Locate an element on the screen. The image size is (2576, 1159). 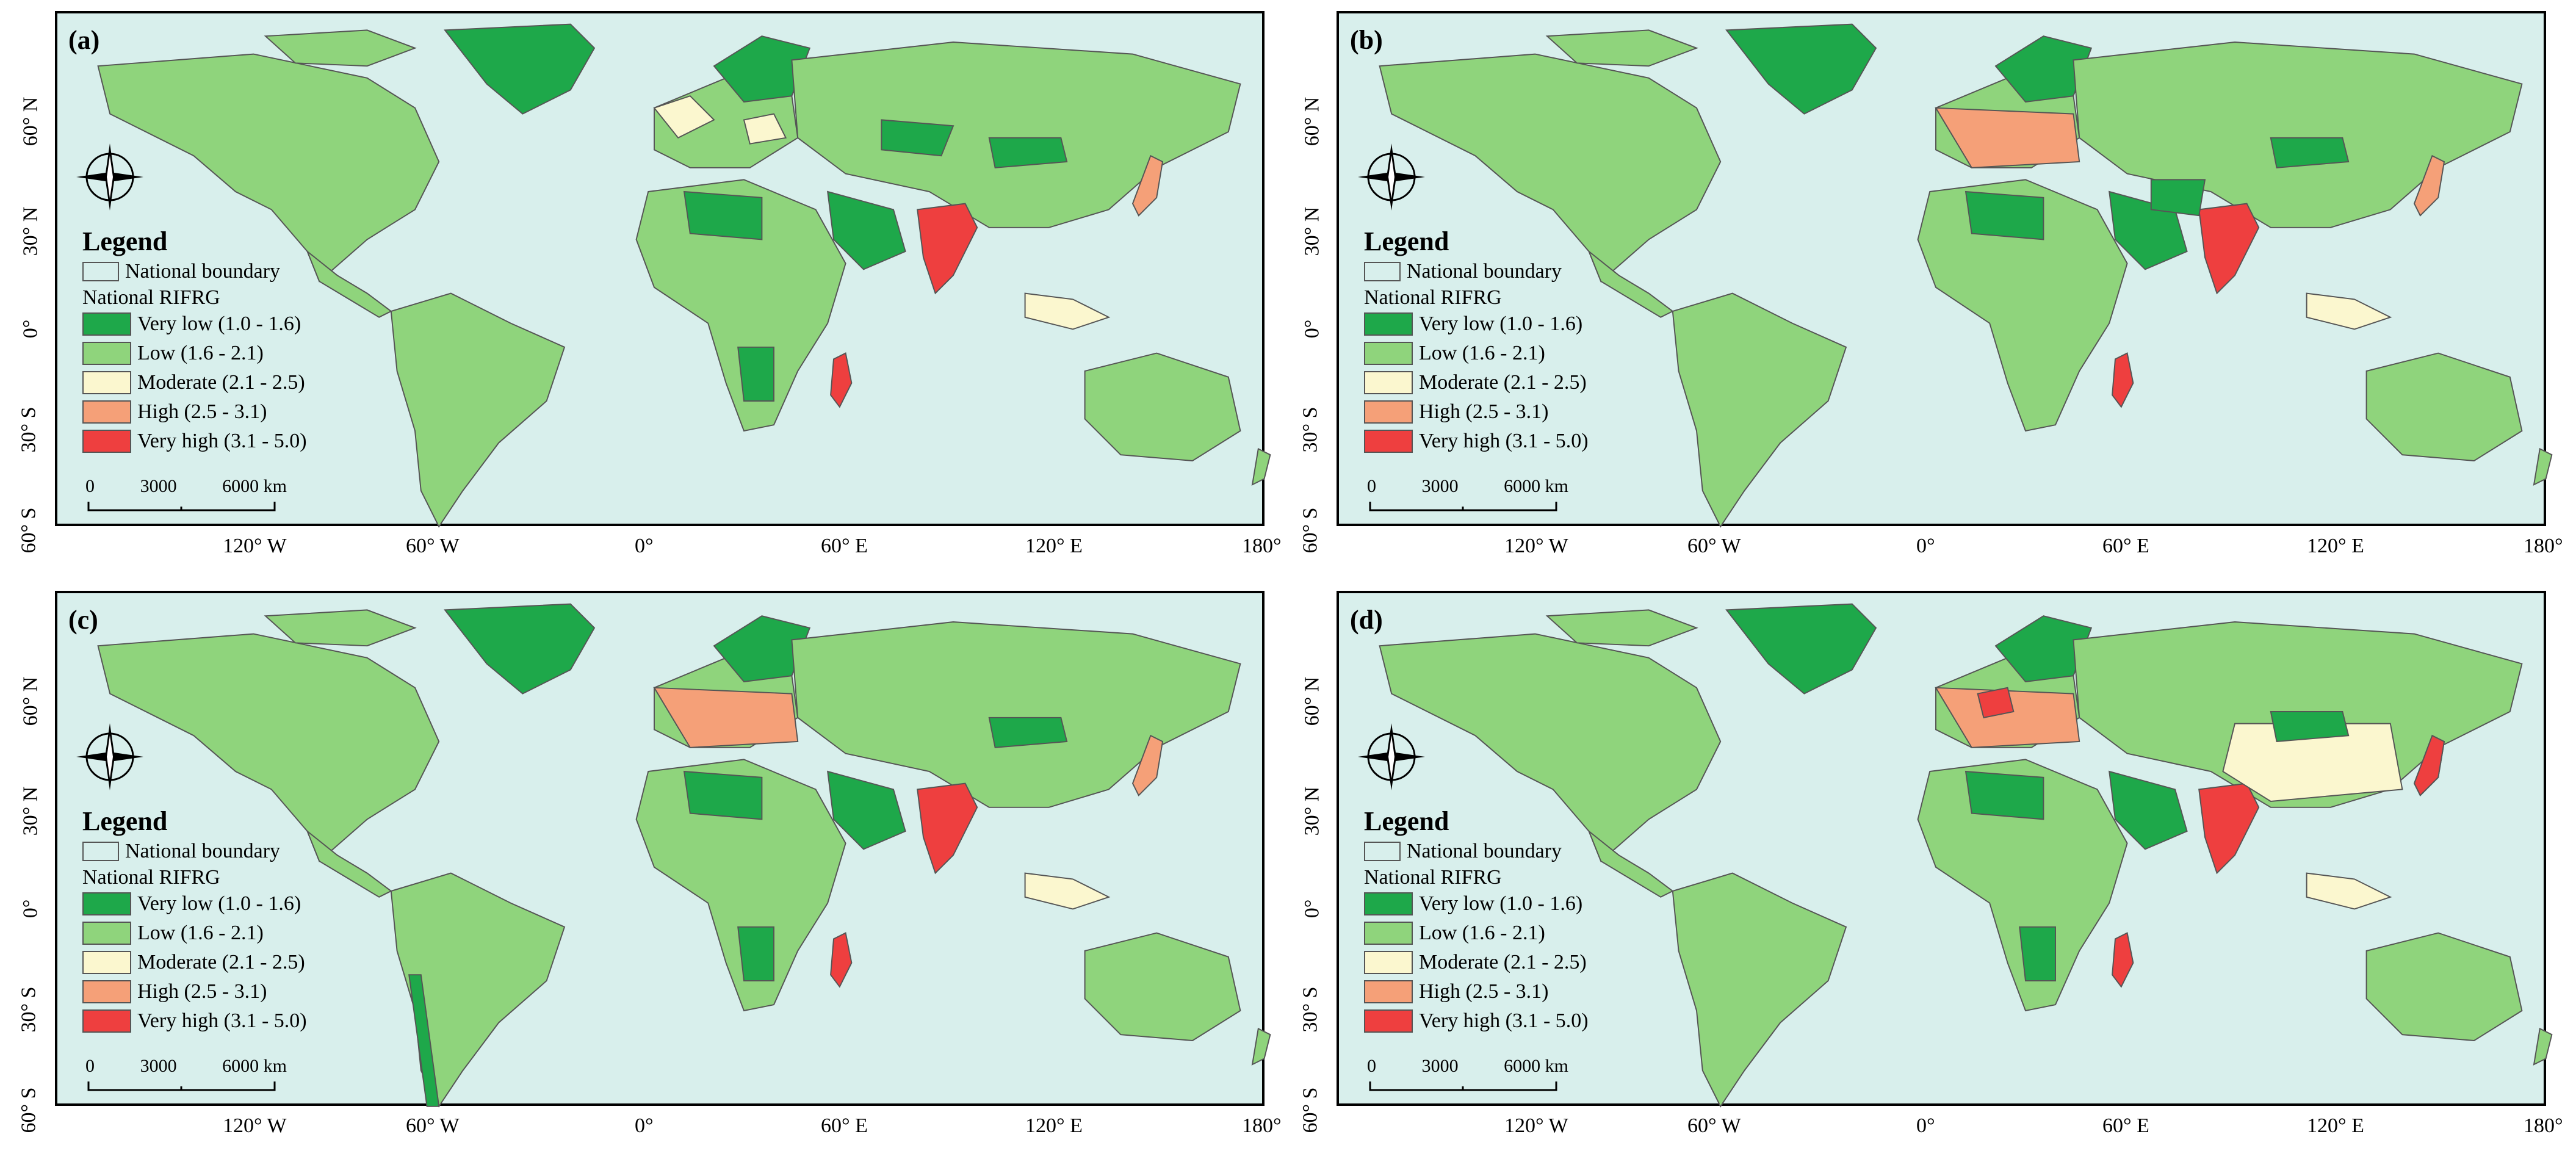
legend-boundary-row: National boundary is located at coordinates (194, 852).